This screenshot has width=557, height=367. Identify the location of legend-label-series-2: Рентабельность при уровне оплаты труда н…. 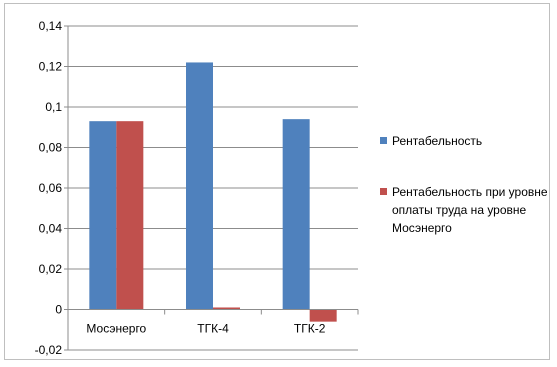
(470, 210).